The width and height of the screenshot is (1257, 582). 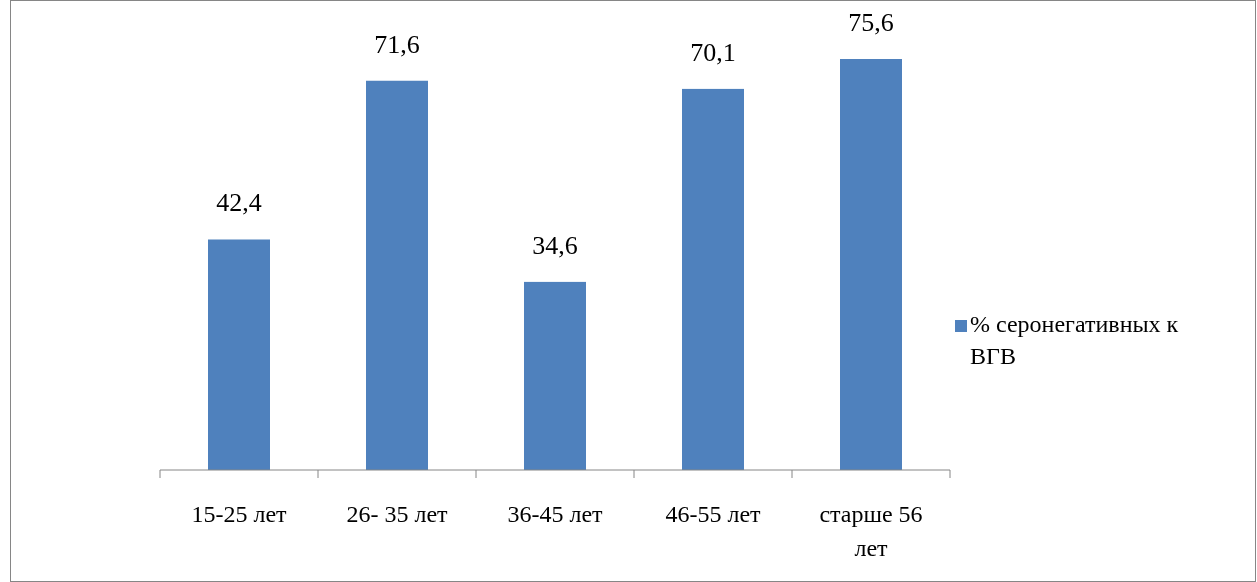 I want to click on x-tick-label: 26- 35 лет, so click(x=397, y=514).